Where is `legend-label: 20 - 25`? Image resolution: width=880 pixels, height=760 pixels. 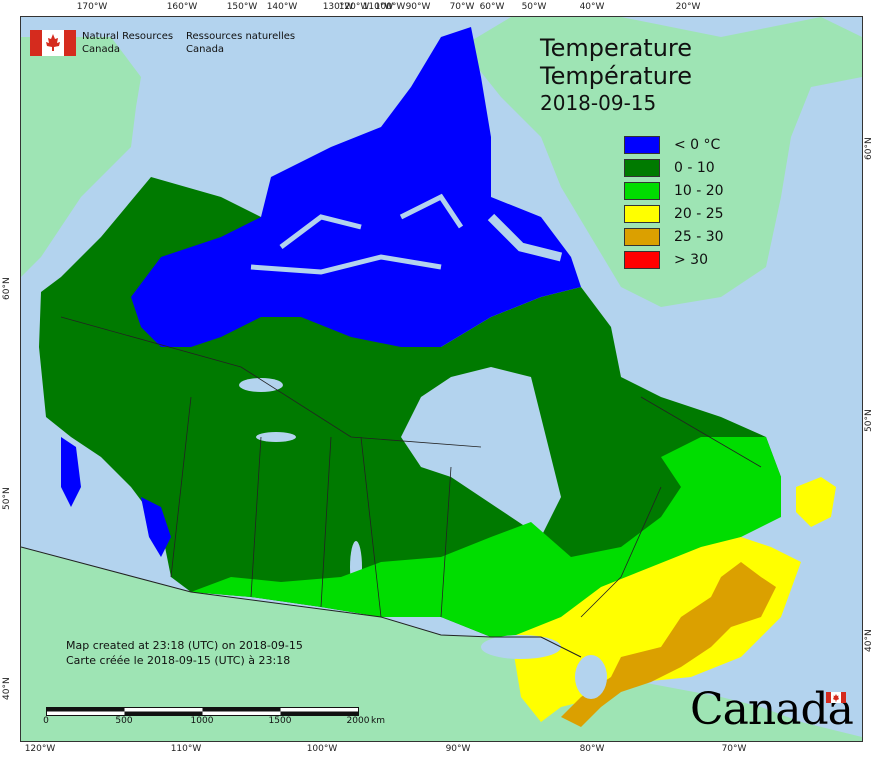
legend-label: 20 - 25 is located at coordinates (699, 214).